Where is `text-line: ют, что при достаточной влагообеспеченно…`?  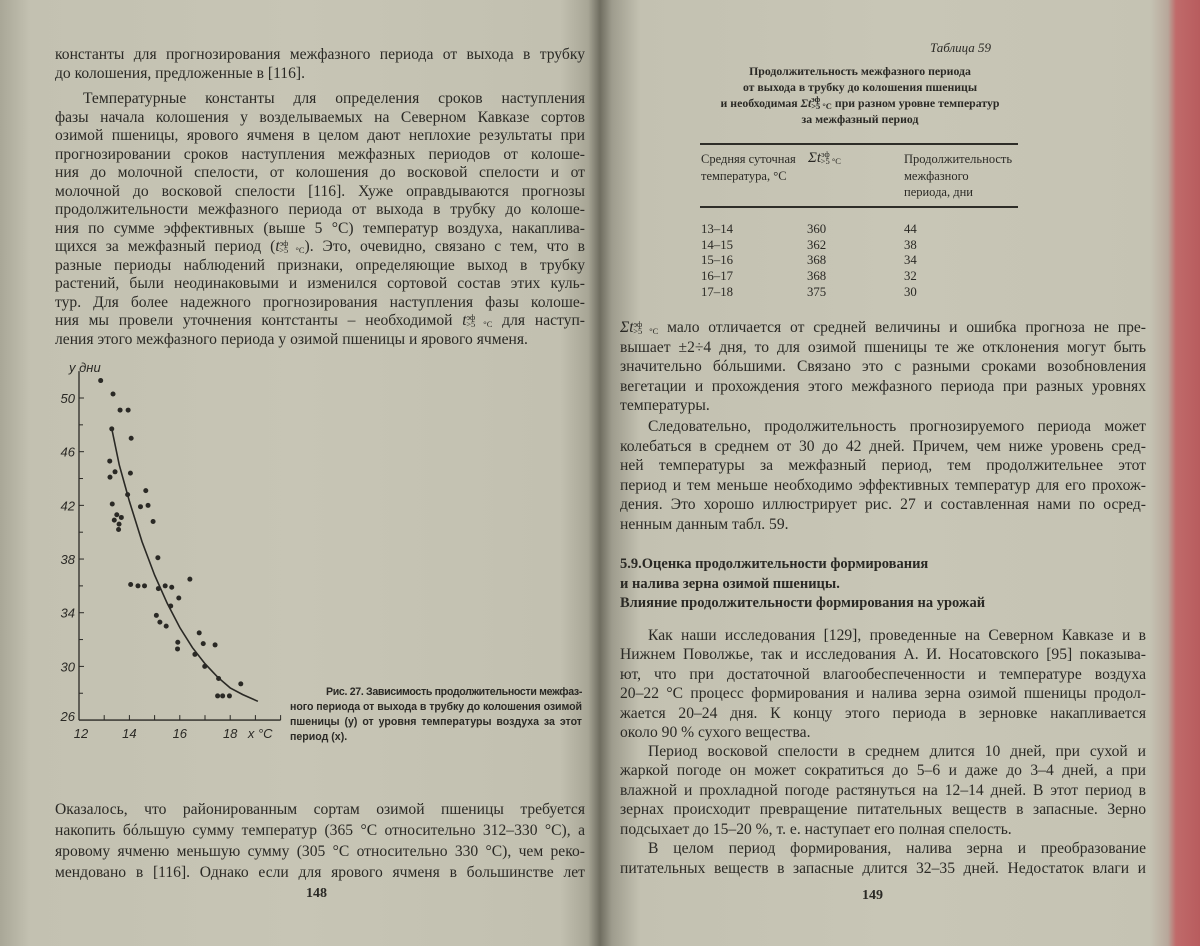
text-line: ют, что при достаточной влагообеспеченно… is located at coordinates (883, 674).